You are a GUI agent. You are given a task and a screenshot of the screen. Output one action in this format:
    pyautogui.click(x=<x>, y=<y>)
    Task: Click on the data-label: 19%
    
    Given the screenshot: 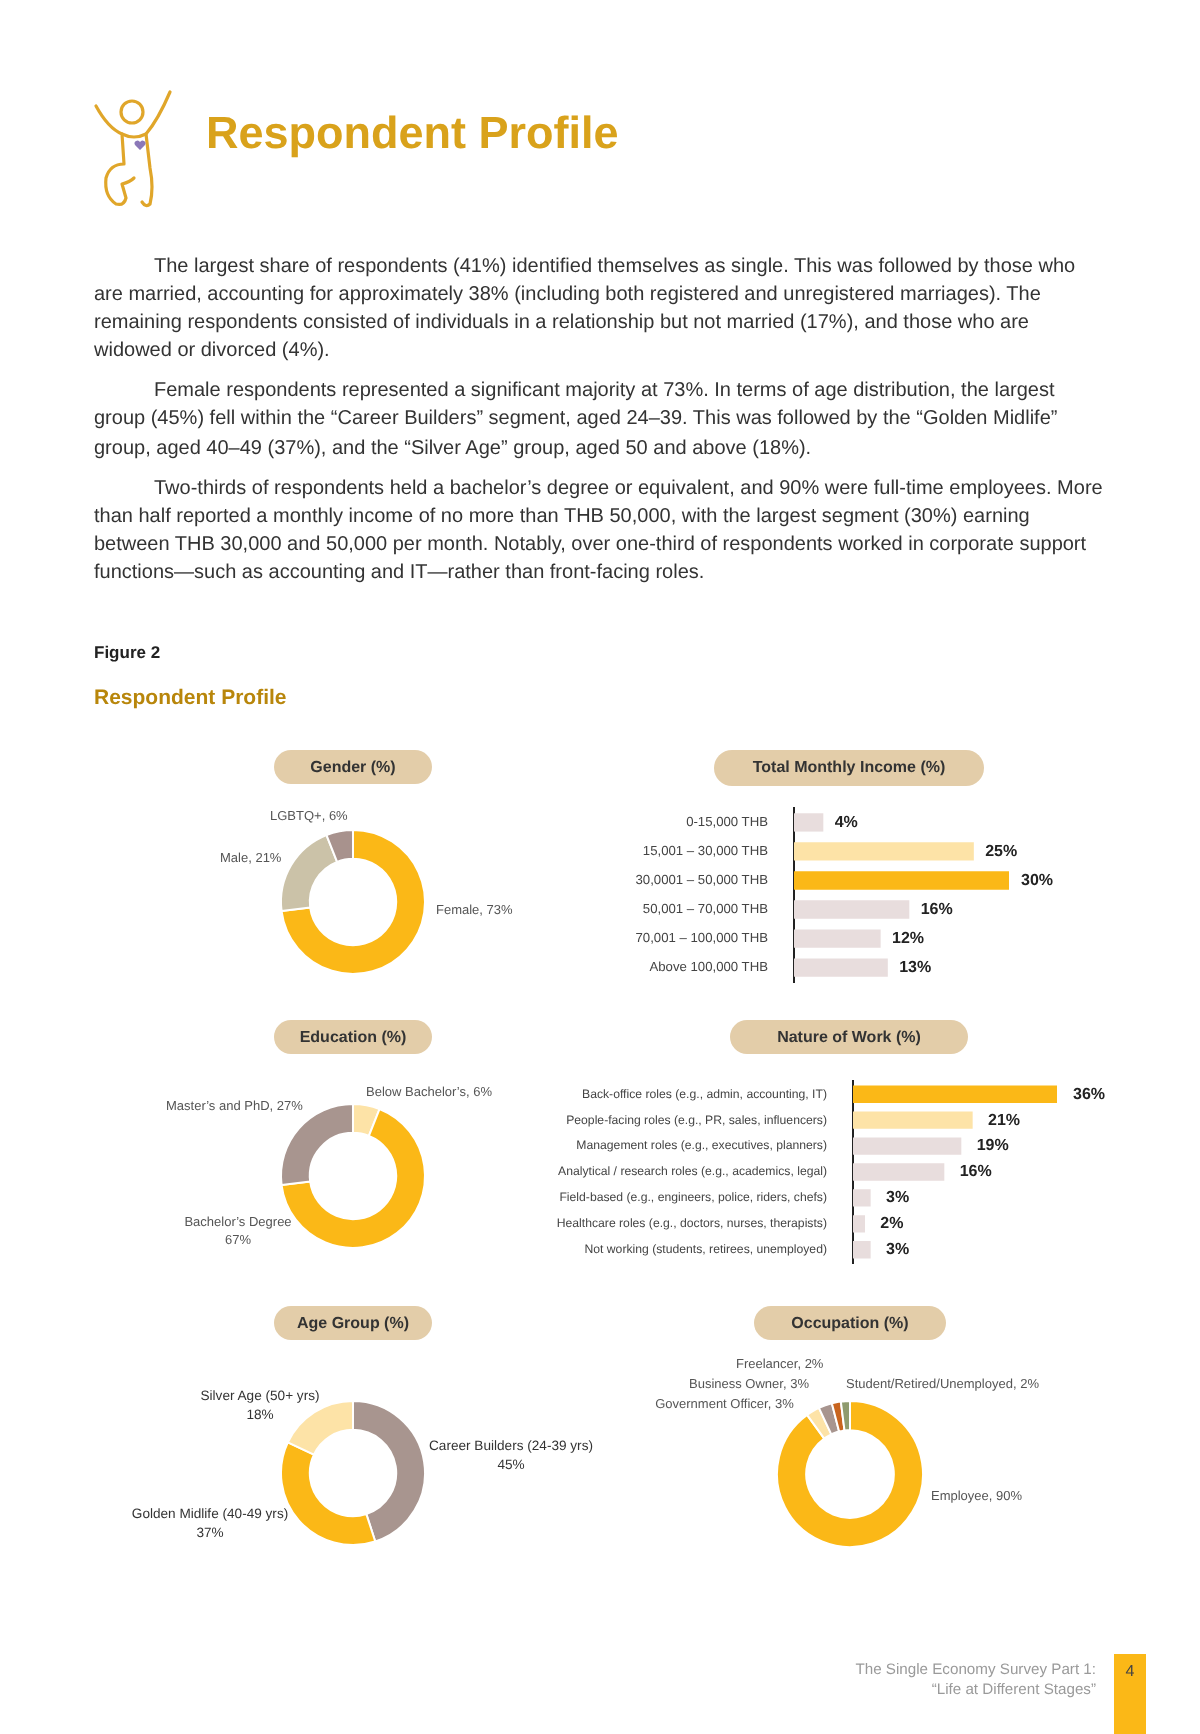 What is the action you would take?
    pyautogui.click(x=992, y=1145)
    